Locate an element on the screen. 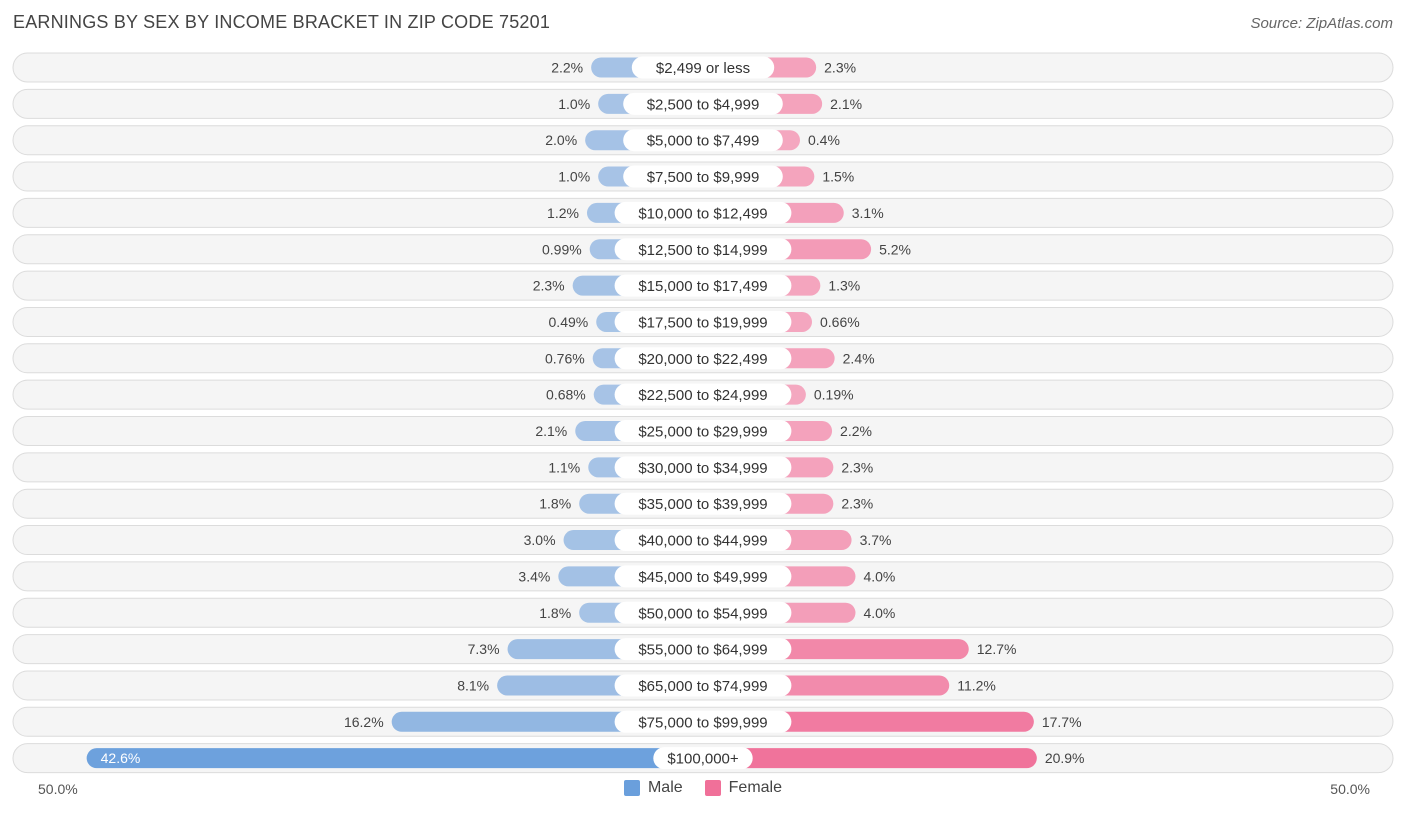 This screenshot has width=1406, height=813. value-label-male: 1.8% is located at coordinates (555, 504).